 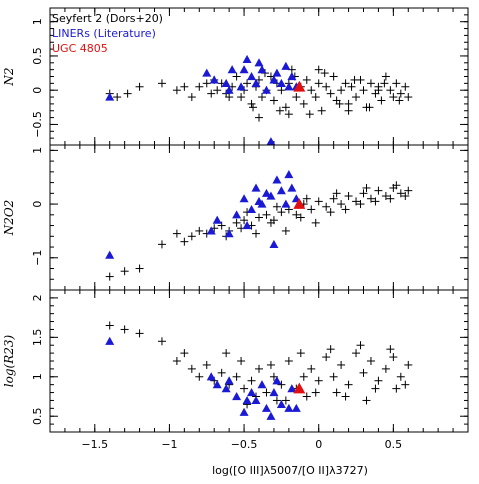 I want to click on legend-entry-ugc: UGC 4805, so click(x=80, y=48).